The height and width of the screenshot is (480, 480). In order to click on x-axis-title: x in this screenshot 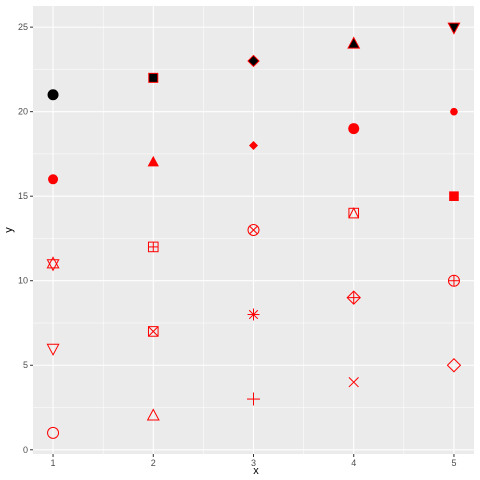, I will do `click(256, 471)`.